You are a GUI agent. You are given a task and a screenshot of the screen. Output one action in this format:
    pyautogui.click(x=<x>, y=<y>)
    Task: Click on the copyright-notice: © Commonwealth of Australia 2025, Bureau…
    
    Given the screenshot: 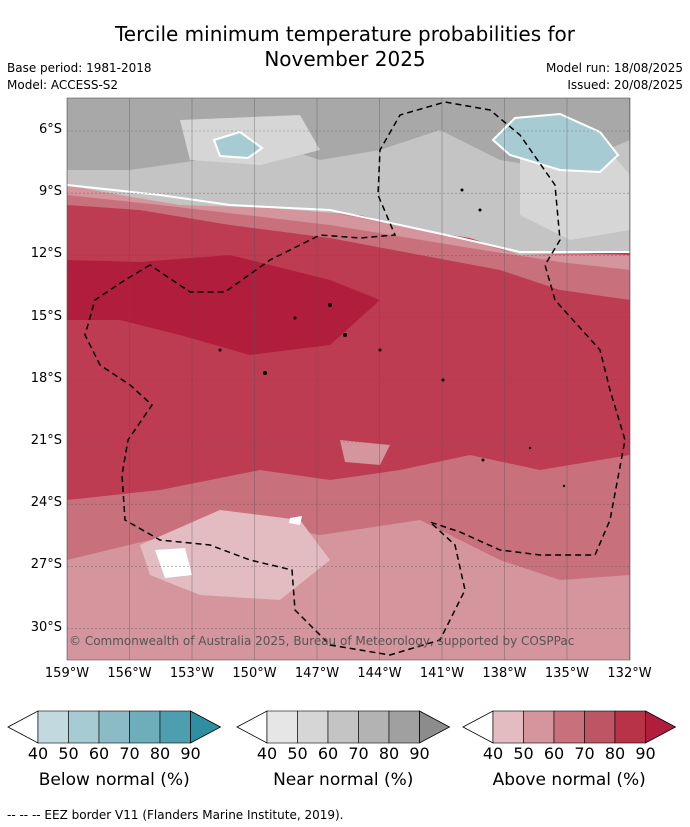 What is the action you would take?
    pyautogui.click(x=322, y=641)
    